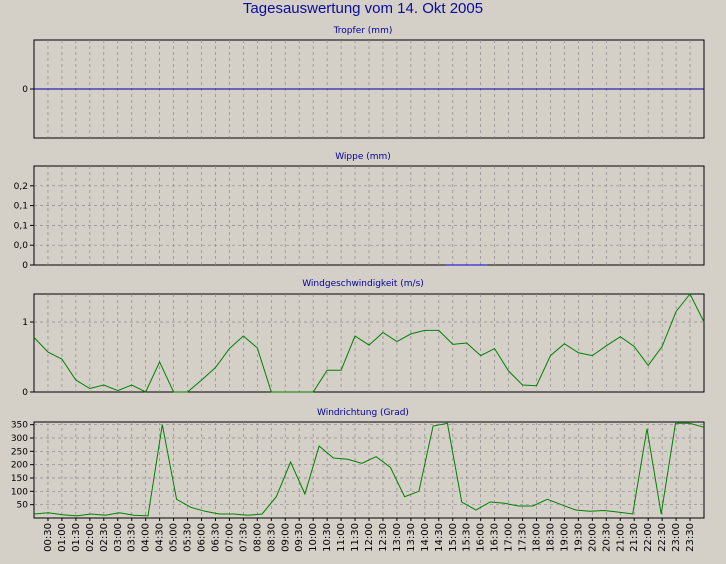 Image resolution: width=726 pixels, height=564 pixels. I want to click on windrichtung-ytick-label: 350, so click(19, 426).